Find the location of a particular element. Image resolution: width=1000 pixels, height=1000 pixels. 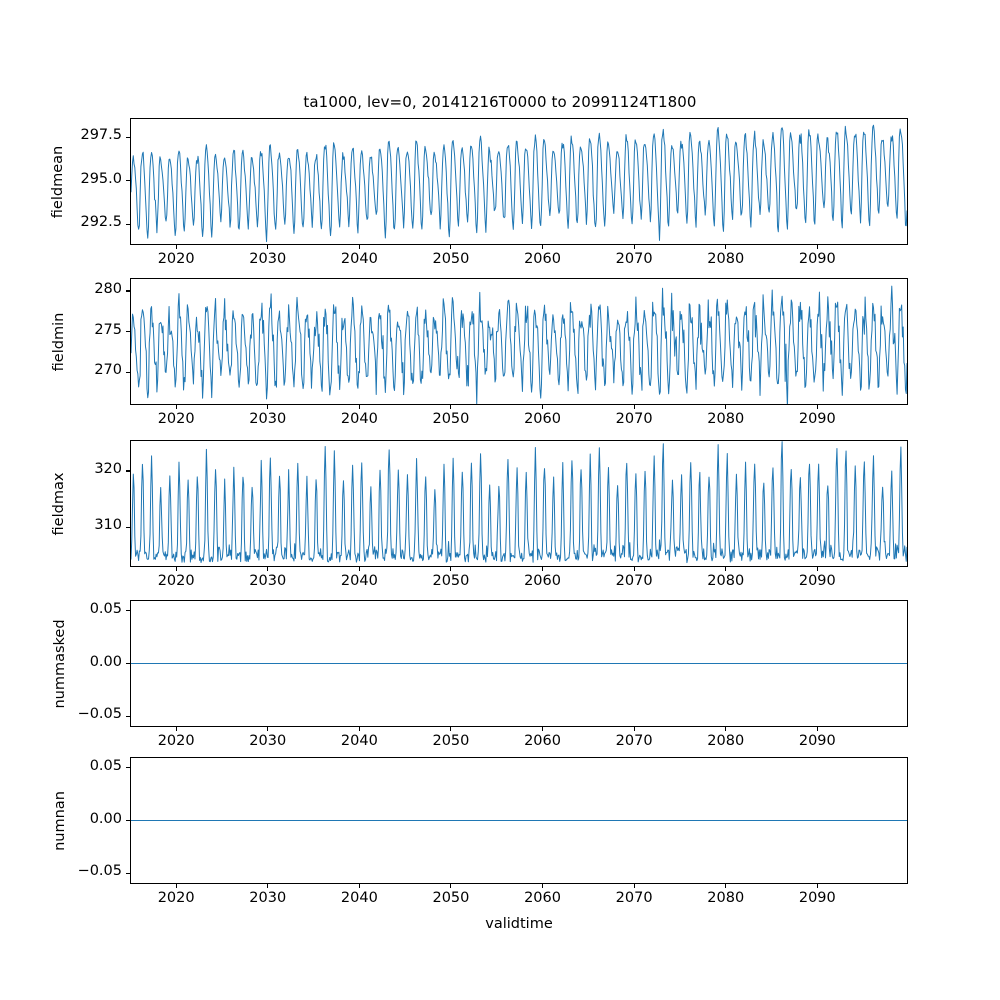

plot-area-nummasked is located at coordinates (519, 663).